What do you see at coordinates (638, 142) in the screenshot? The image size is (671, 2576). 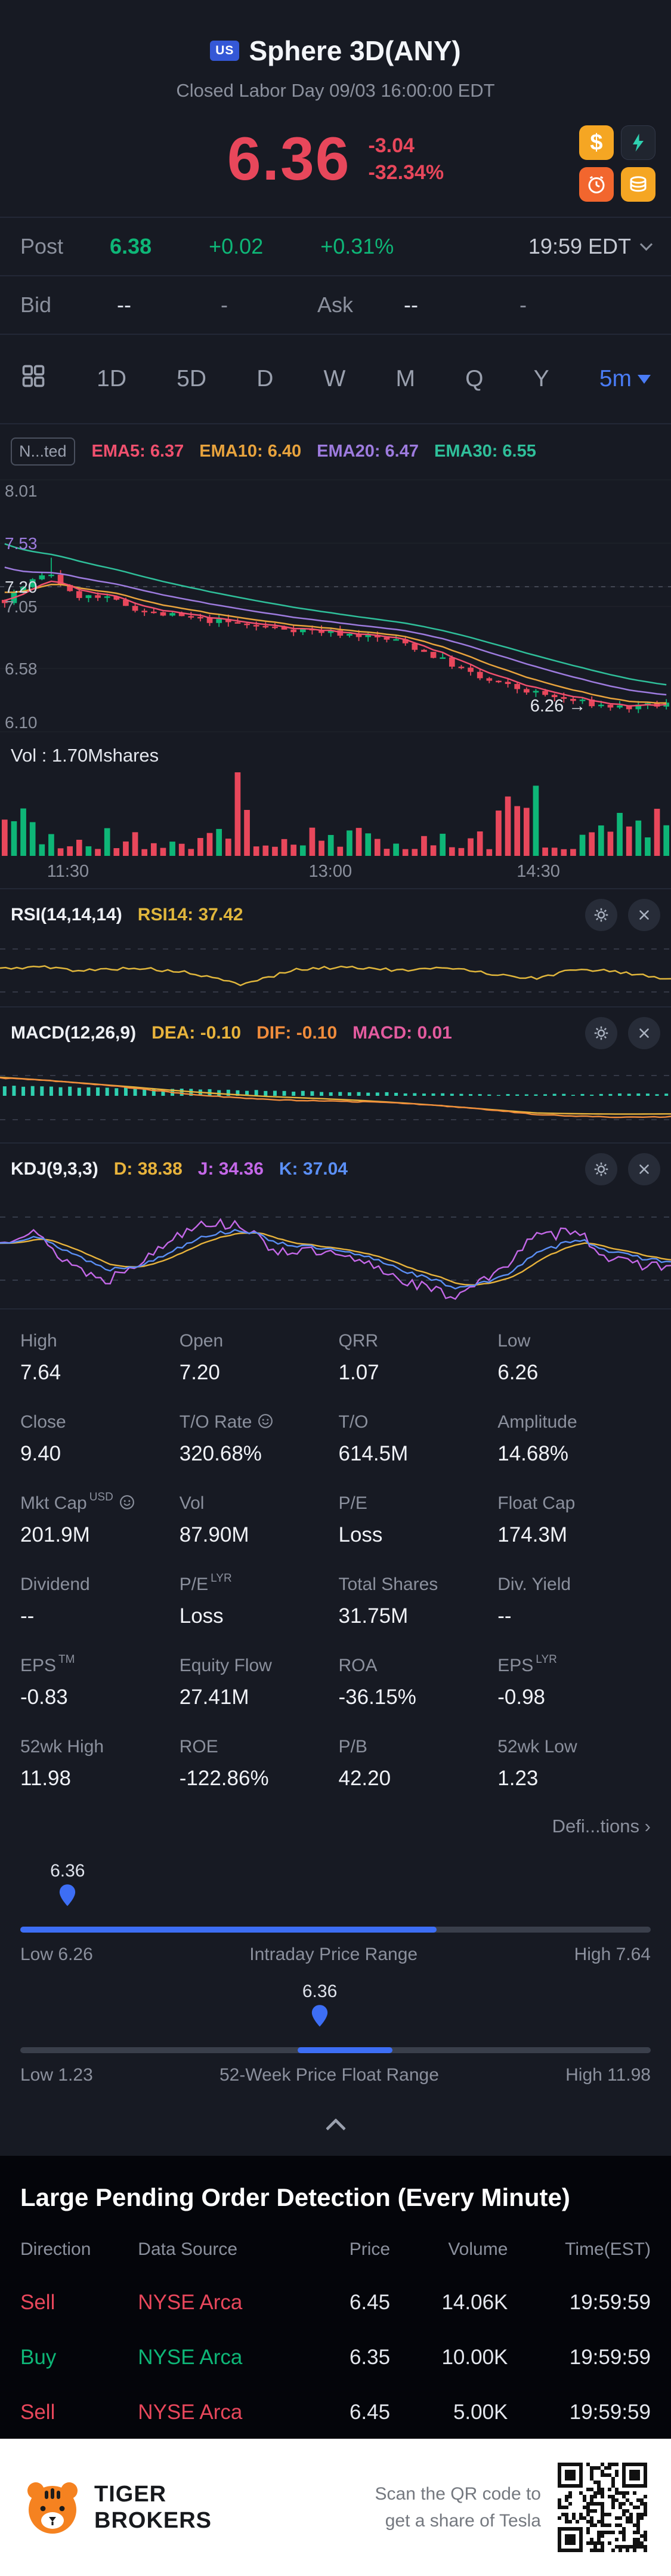 I see `flash-icon` at bounding box center [638, 142].